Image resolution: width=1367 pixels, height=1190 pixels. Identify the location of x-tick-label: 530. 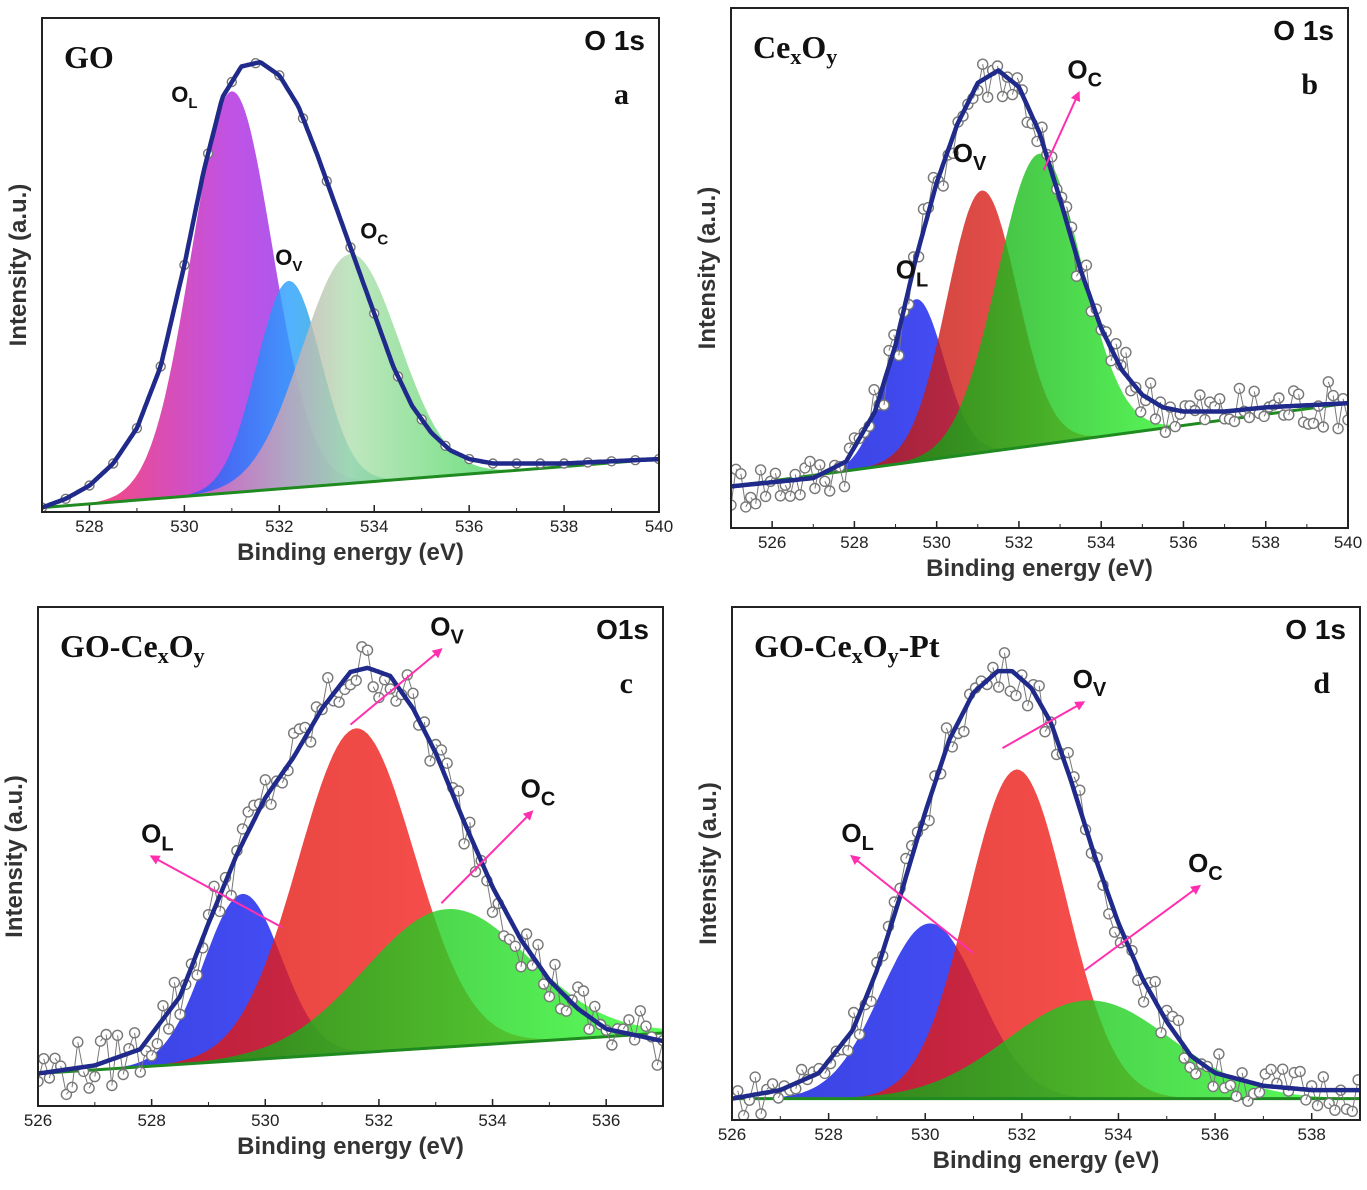
(936, 542).